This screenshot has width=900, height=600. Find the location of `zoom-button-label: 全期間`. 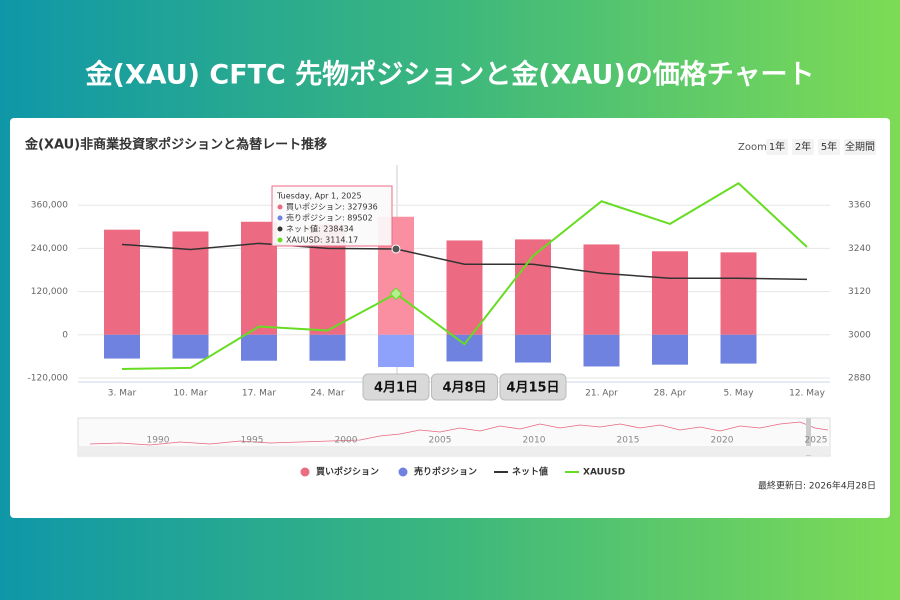

zoom-button-label: 全期間 is located at coordinates (860, 146).